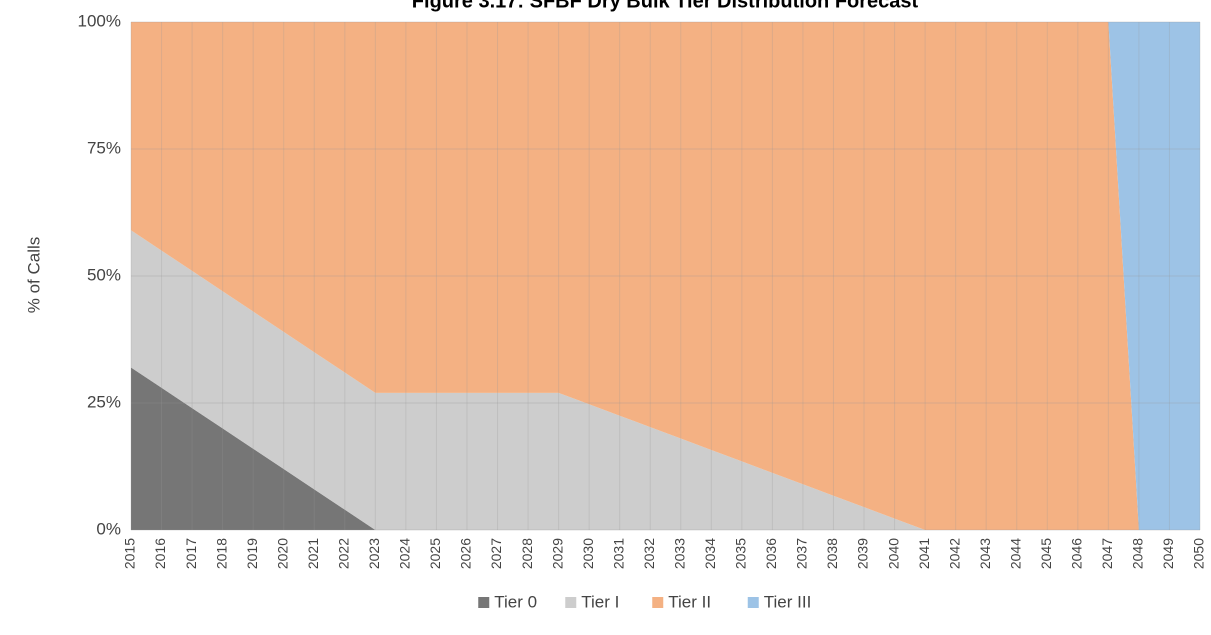 The image size is (1211, 635). I want to click on legend-label: Tier I, so click(600, 601).